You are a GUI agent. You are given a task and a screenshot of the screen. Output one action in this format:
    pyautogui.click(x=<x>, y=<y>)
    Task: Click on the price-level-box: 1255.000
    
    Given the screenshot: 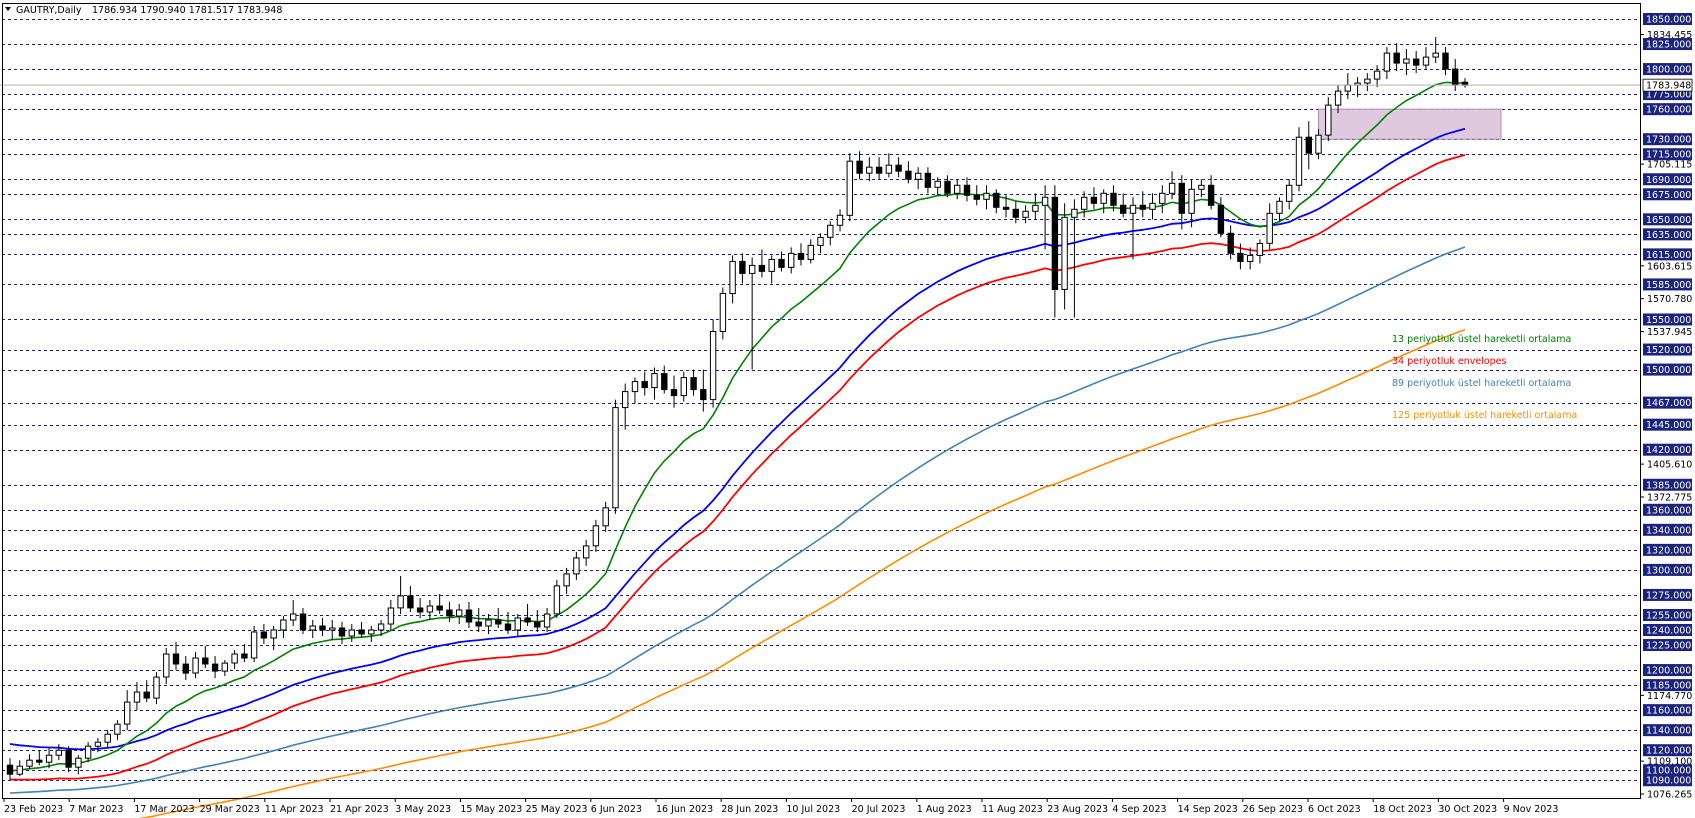 What is the action you would take?
    pyautogui.click(x=1667, y=615)
    